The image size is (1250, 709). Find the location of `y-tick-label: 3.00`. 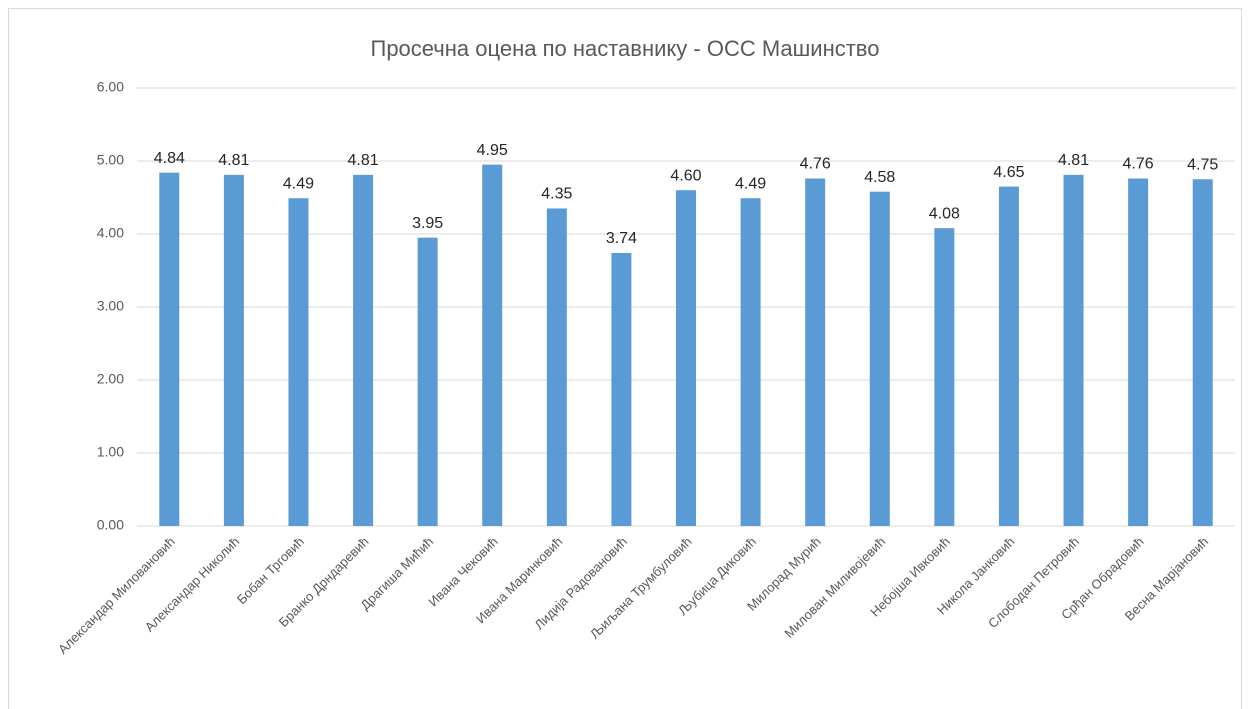

y-tick-label: 3.00 is located at coordinates (110, 306).